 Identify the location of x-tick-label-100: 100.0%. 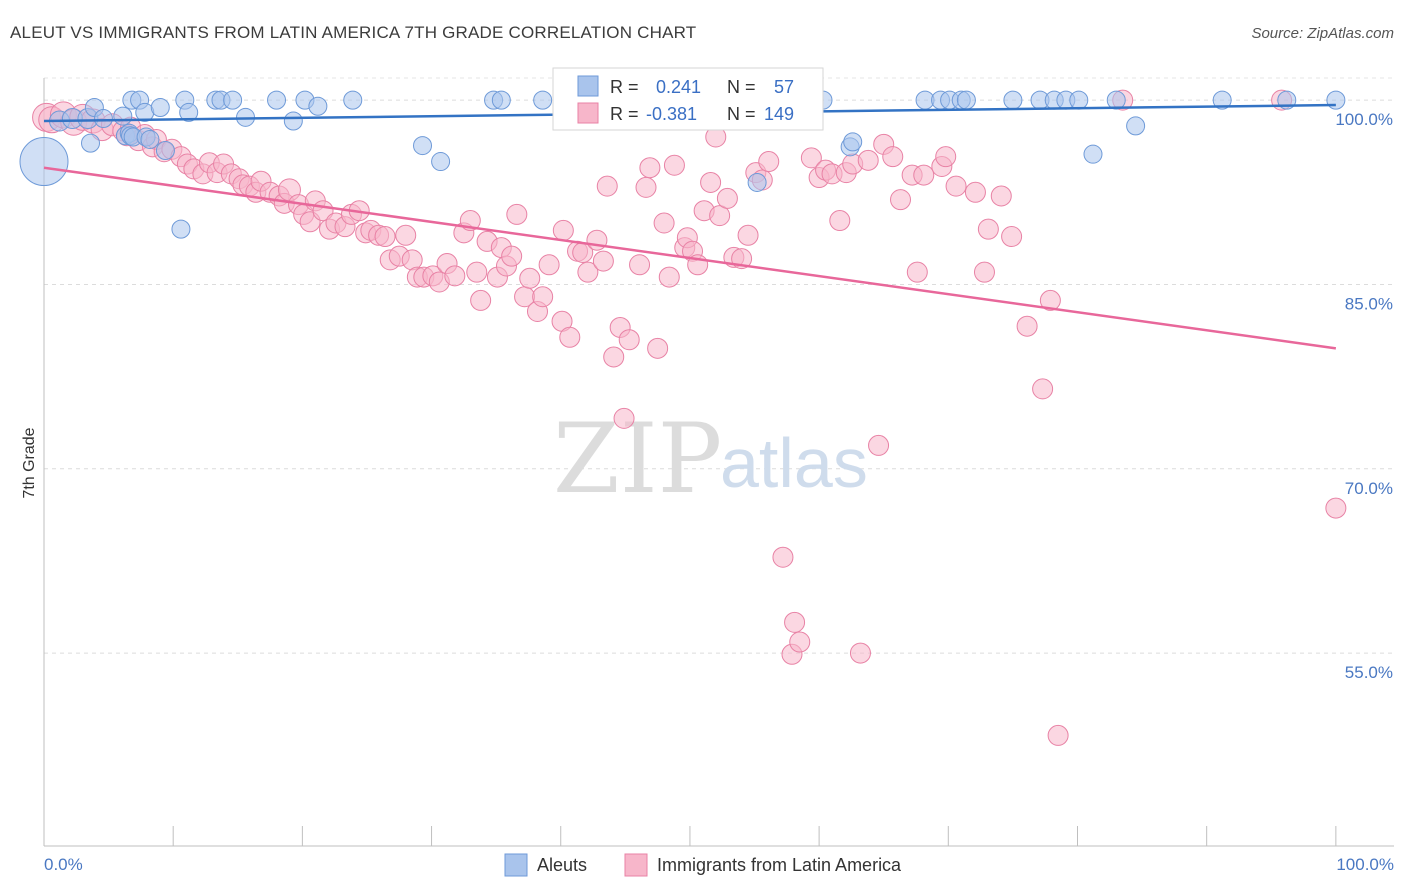
(1365, 864).